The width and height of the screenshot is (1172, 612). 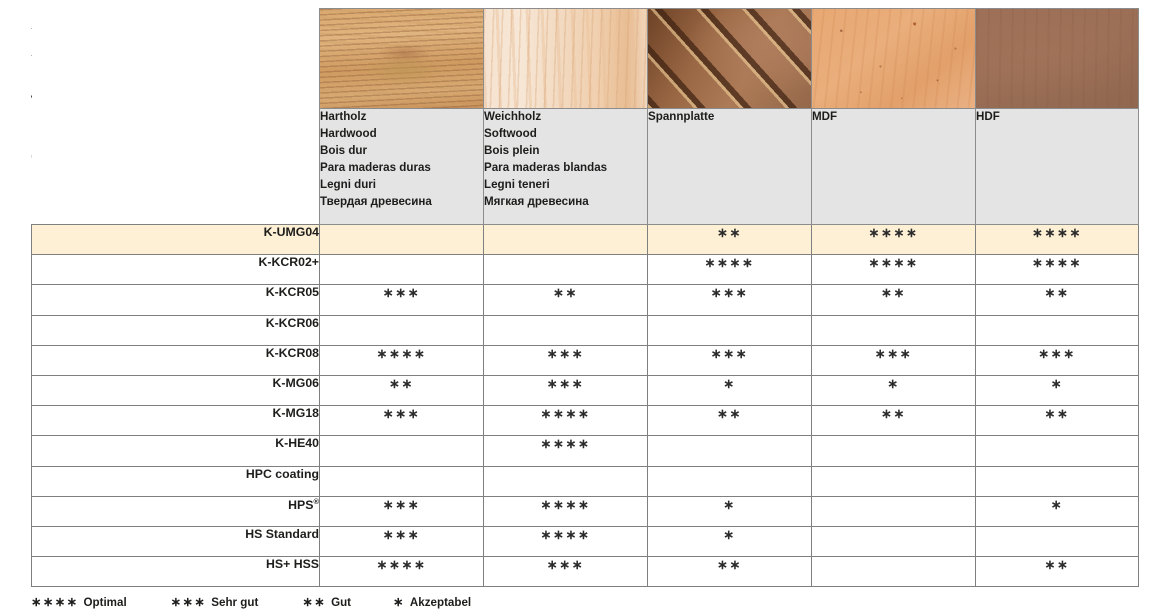 I want to click on table-row: K-KCR02+ ∗∗∗∗ ∗∗∗∗ ∗∗∗∗, so click(x=585, y=270).